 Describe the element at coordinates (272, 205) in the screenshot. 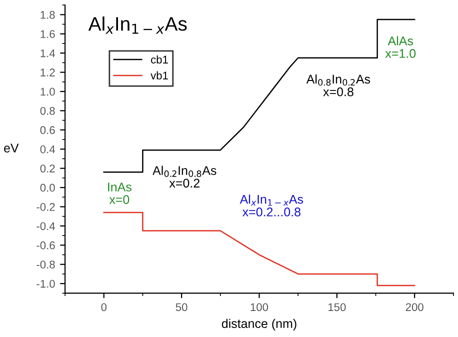

I see `annotation: Al$_{x}$In$_{1−x}$As x=0.2...0.8` at that location.